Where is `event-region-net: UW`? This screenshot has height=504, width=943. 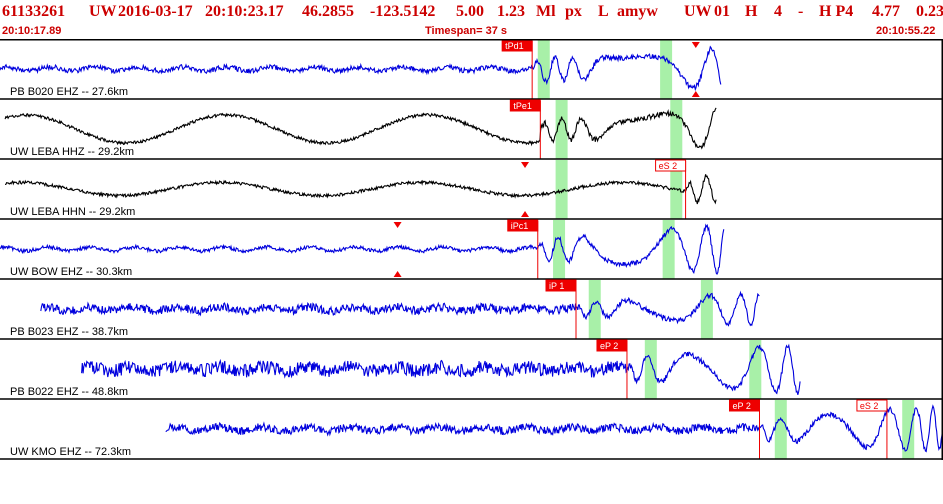
event-region-net: UW is located at coordinates (698, 11).